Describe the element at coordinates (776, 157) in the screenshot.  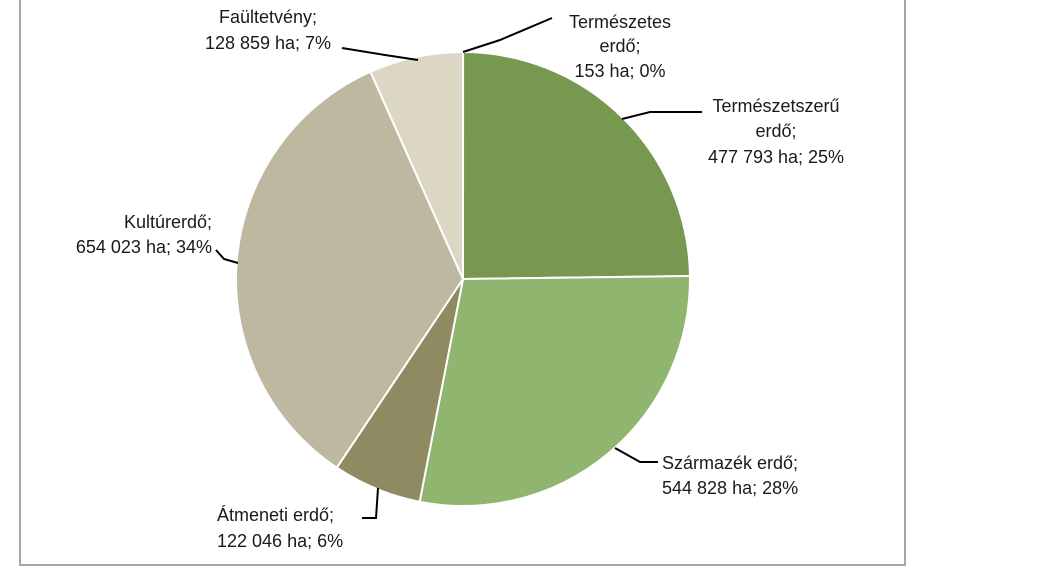
I see `slice-label-line: 477 793 ha; 25%` at that location.